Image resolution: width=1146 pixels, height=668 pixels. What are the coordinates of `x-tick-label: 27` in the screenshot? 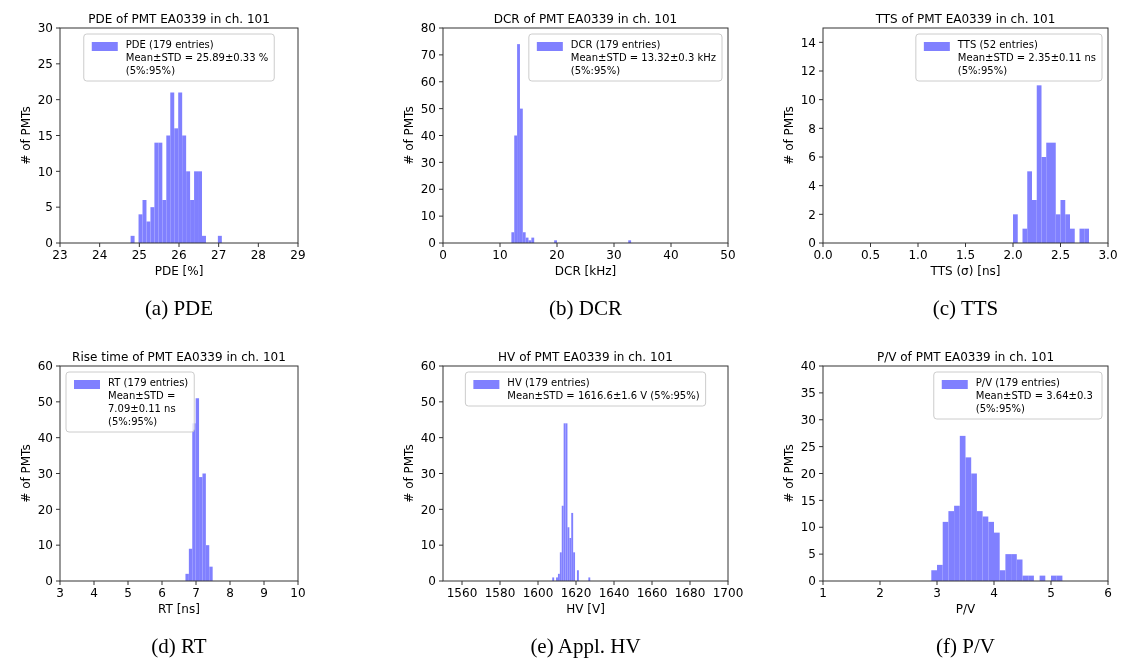 It's located at (219, 255).